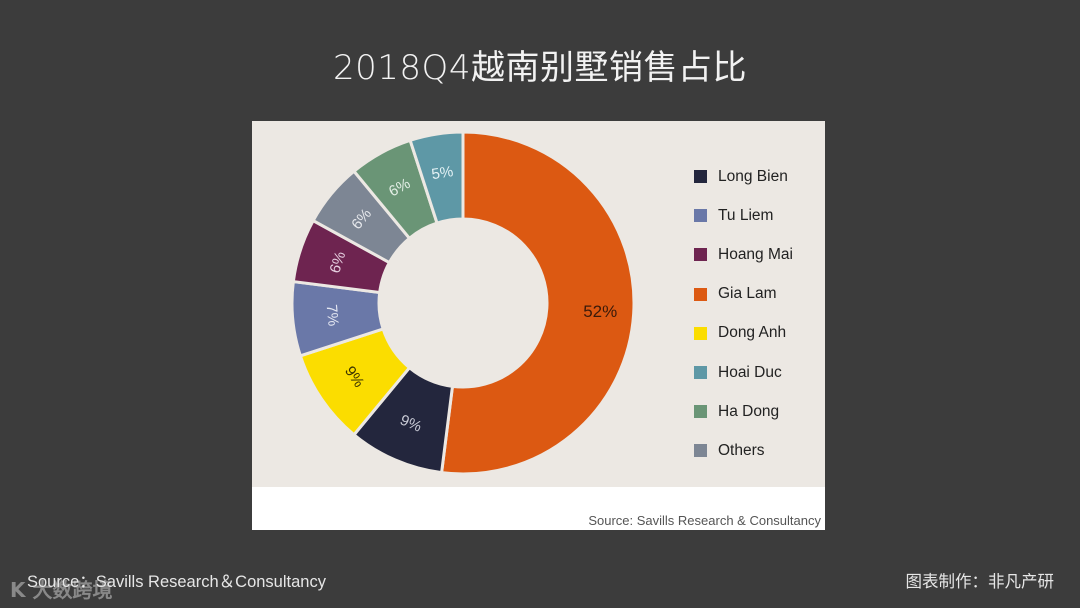 The image size is (1080, 608). What do you see at coordinates (752, 333) in the screenshot?
I see `legend-label: Dong Anh` at bounding box center [752, 333].